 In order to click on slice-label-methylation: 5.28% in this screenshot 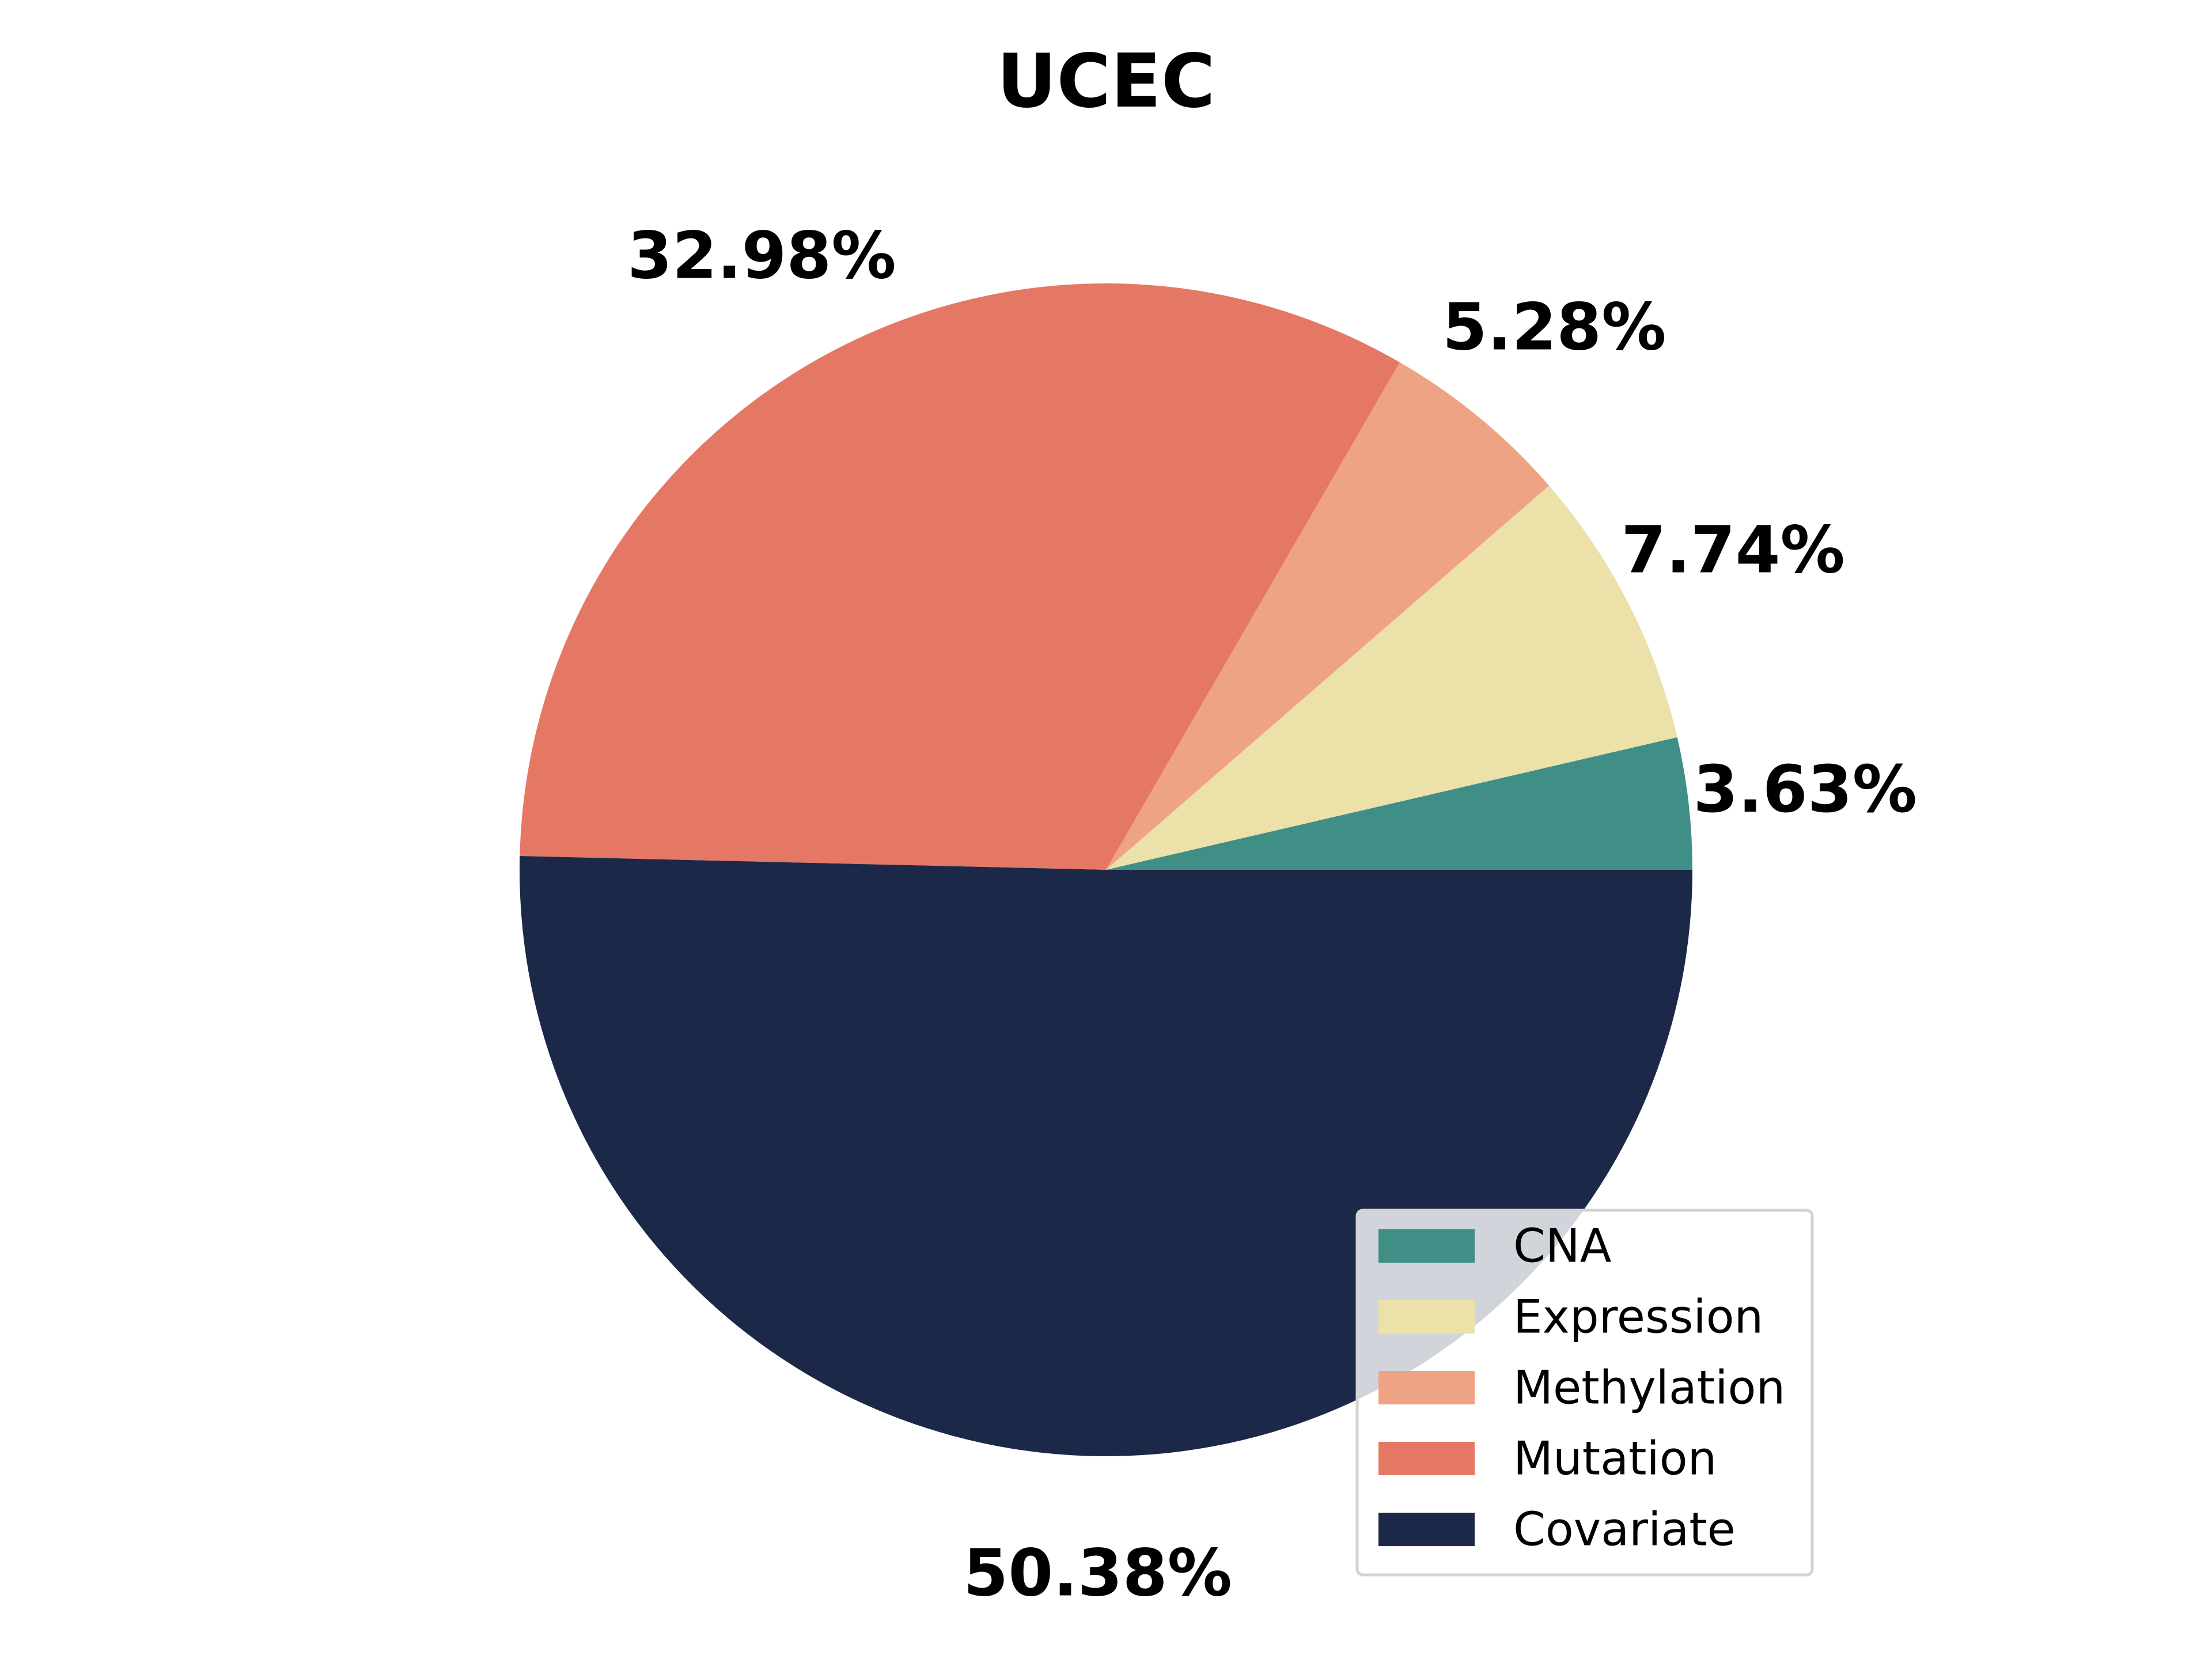, I will do `click(1554, 327)`.